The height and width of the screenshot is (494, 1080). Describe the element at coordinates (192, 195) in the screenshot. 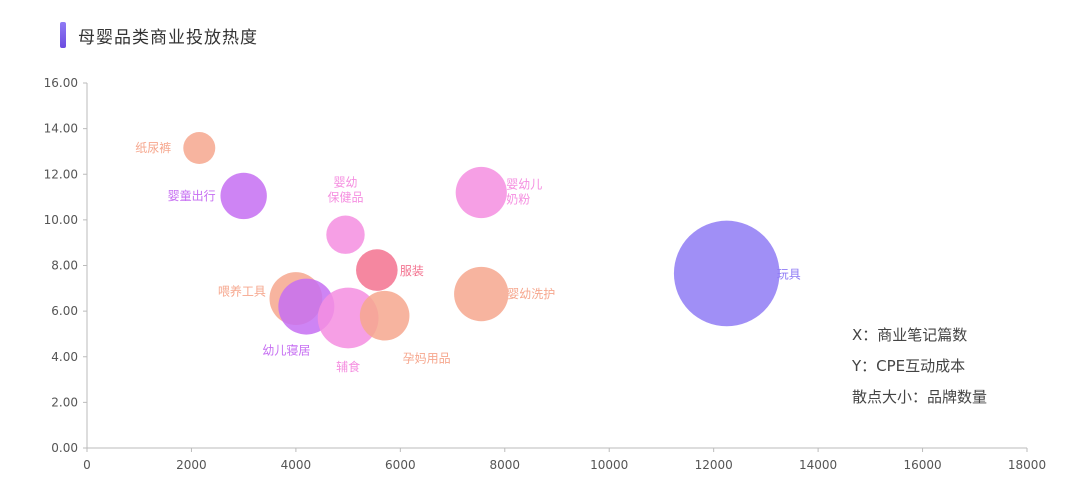

I see `point-label: 婴童出行` at that location.